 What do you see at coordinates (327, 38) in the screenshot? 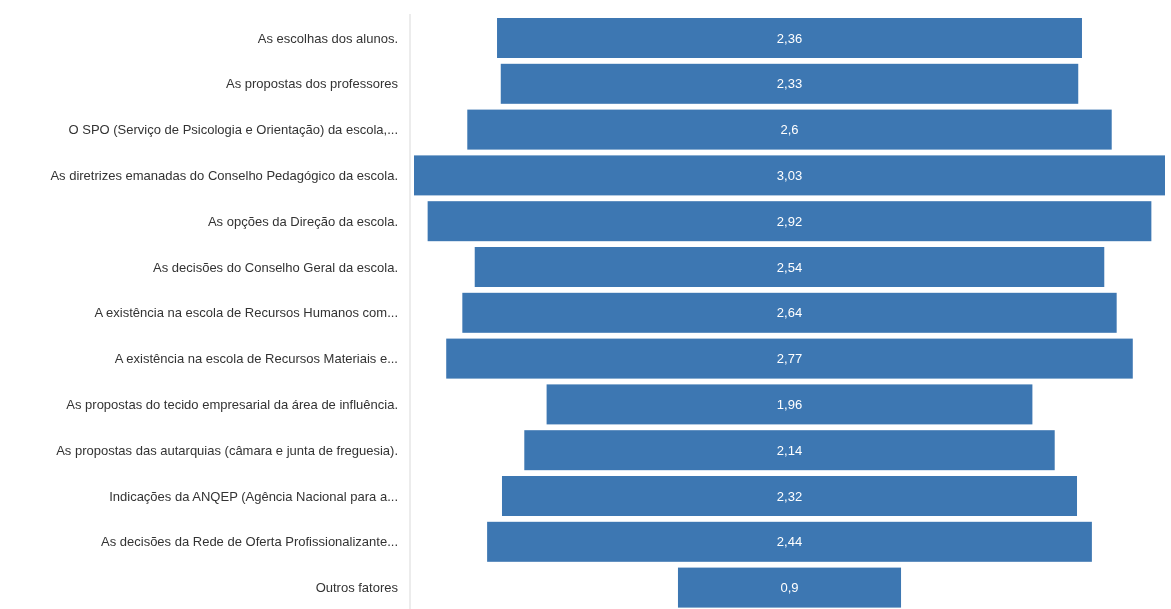
I see `category-label: As escolhas dos alunos.` at bounding box center [327, 38].